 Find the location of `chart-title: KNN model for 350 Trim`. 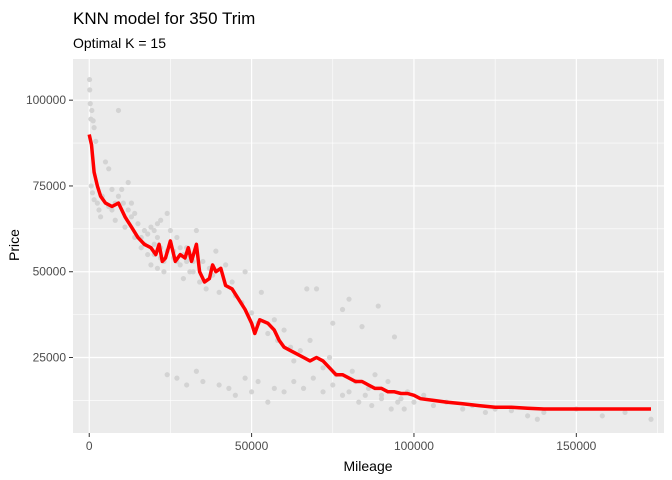

chart-title: KNN model for 350 Trim is located at coordinates (164, 18).